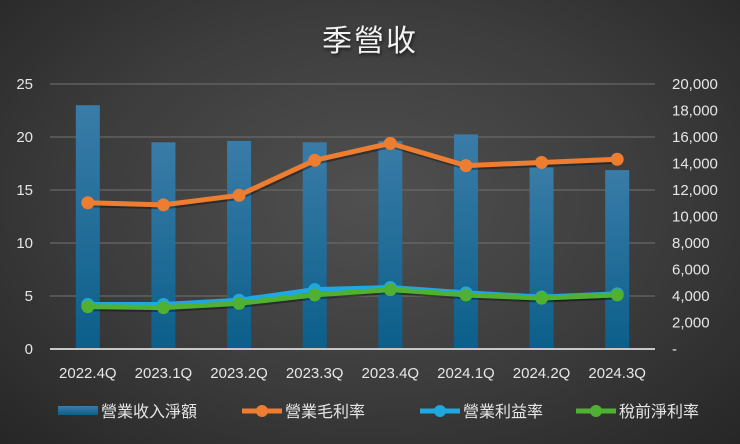 Image resolution: width=740 pixels, height=444 pixels. Describe the element at coordinates (24, 190) in the screenshot. I see `left-axis-tick: 15` at that location.